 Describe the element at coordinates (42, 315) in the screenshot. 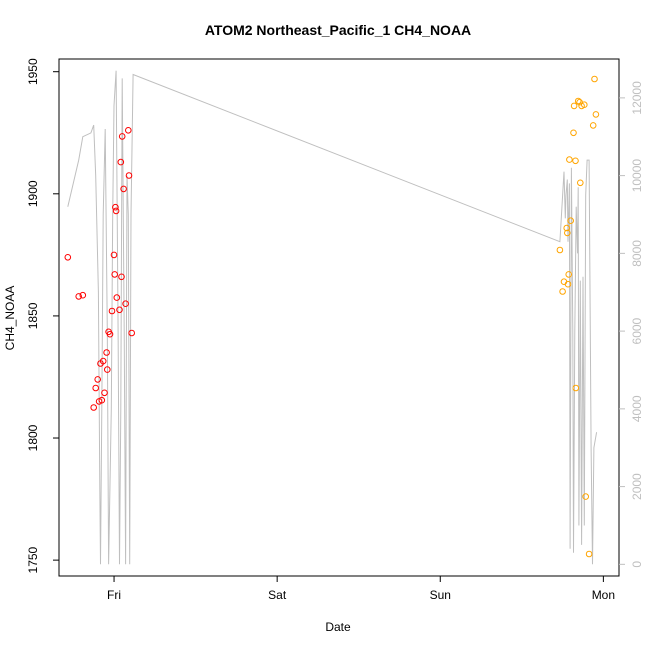

I see `y-axis: 1750 1800 1850 1900 1950` at that location.